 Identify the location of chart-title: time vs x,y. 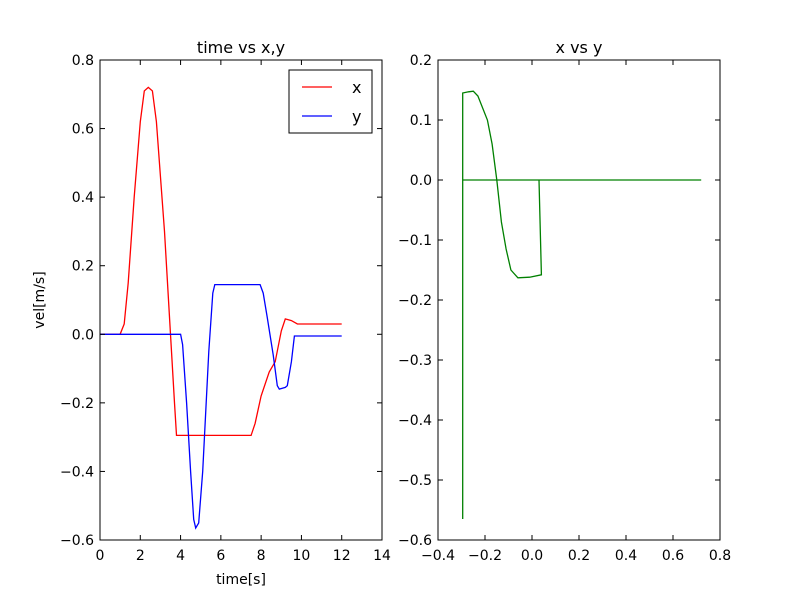
(241, 47).